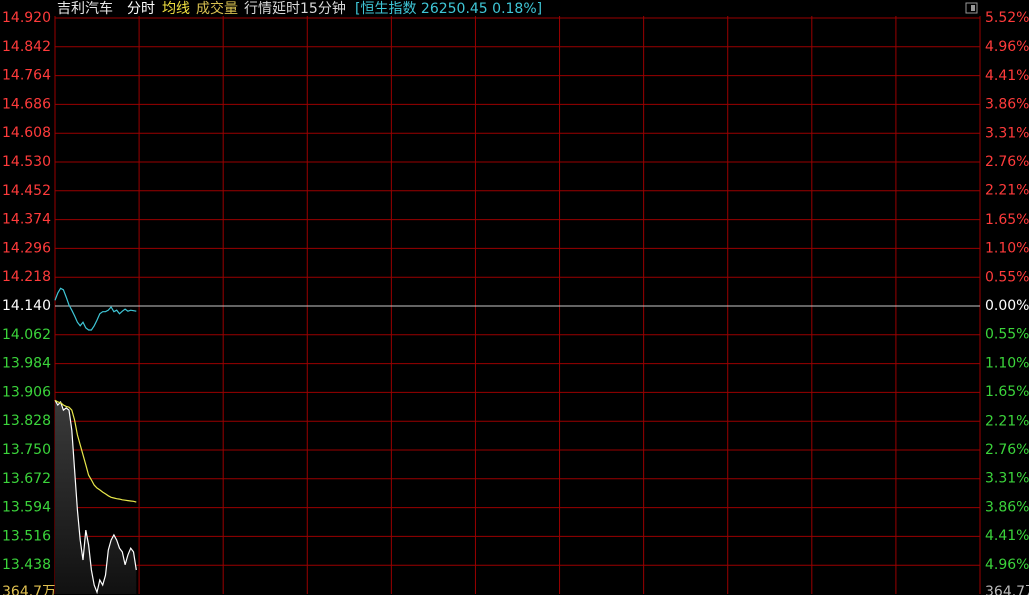 Image resolution: width=1029 pixels, height=595 pixels. Describe the element at coordinates (26, 536) in the screenshot. I see `y-tick-label: 13.516` at that location.